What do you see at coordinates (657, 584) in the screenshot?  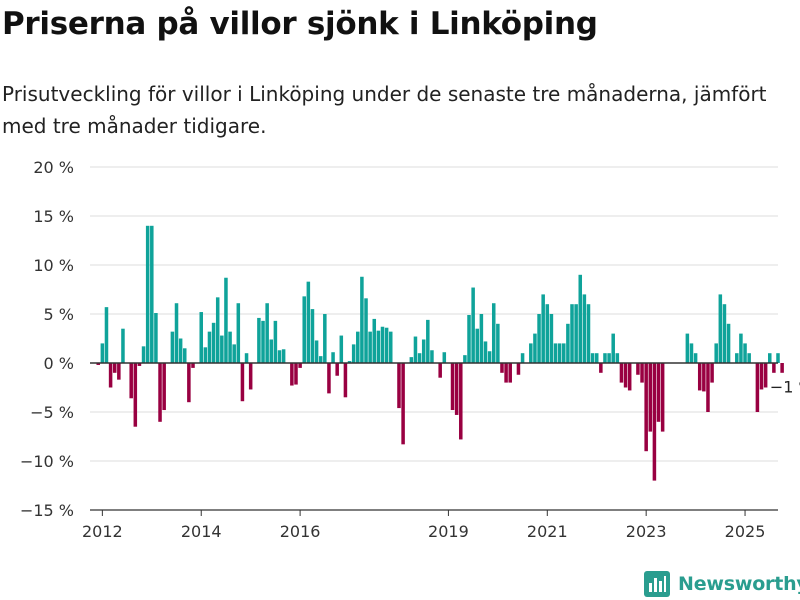 I see `bar-chart-logo-icon` at bounding box center [657, 584].